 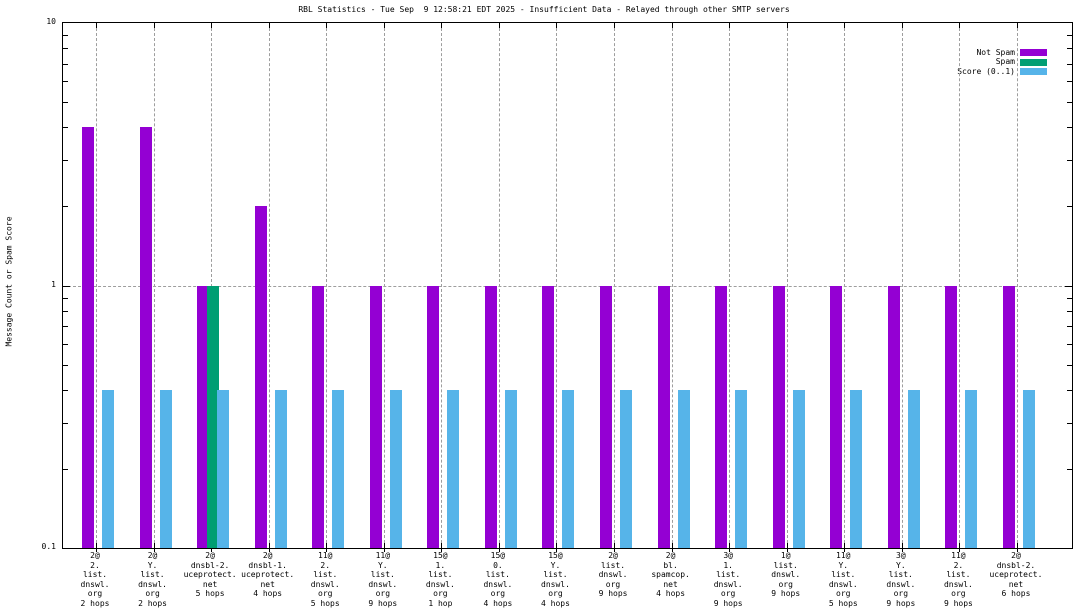 I want to click on x-category-label: 2@ Y. list. dnswl. org 2 hops, so click(x=152, y=579).